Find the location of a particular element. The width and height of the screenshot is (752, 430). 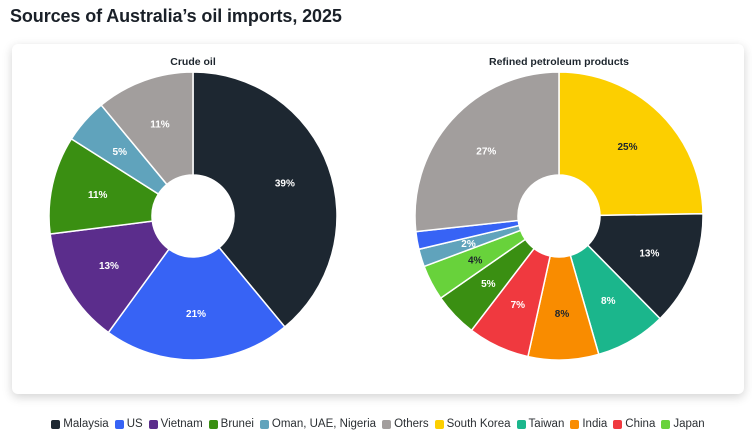

slice-label-japan: 4% is located at coordinates (475, 260).